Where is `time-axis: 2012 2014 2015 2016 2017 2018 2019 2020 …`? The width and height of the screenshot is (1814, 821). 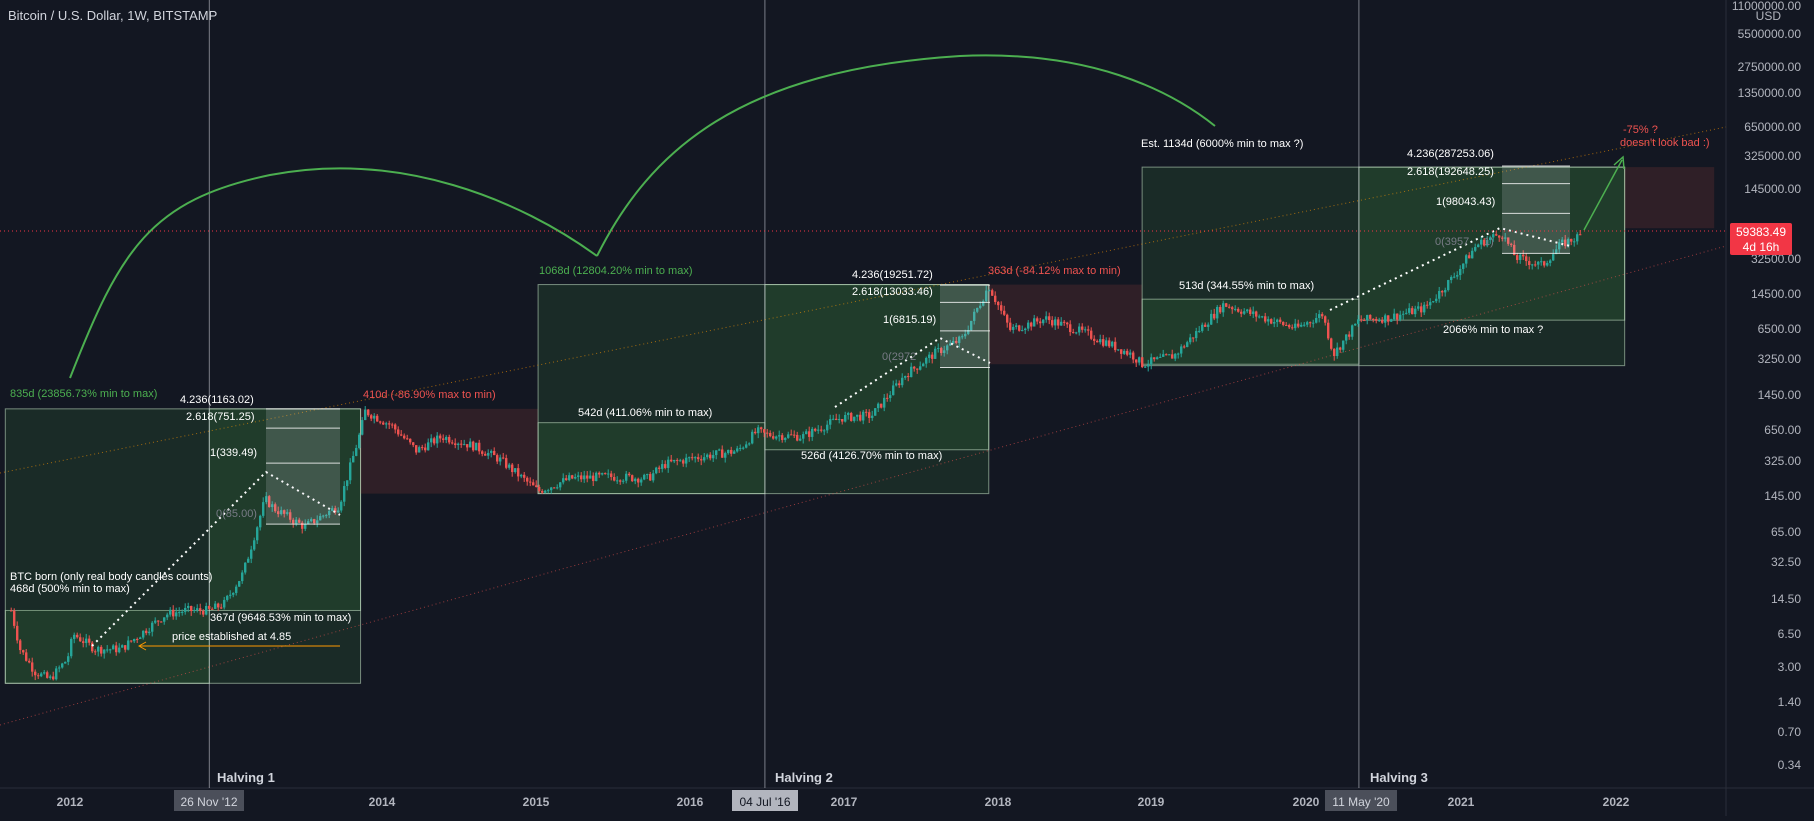
time-axis: 2012 2014 2015 2016 2017 2018 2019 2020 … is located at coordinates (843, 800).